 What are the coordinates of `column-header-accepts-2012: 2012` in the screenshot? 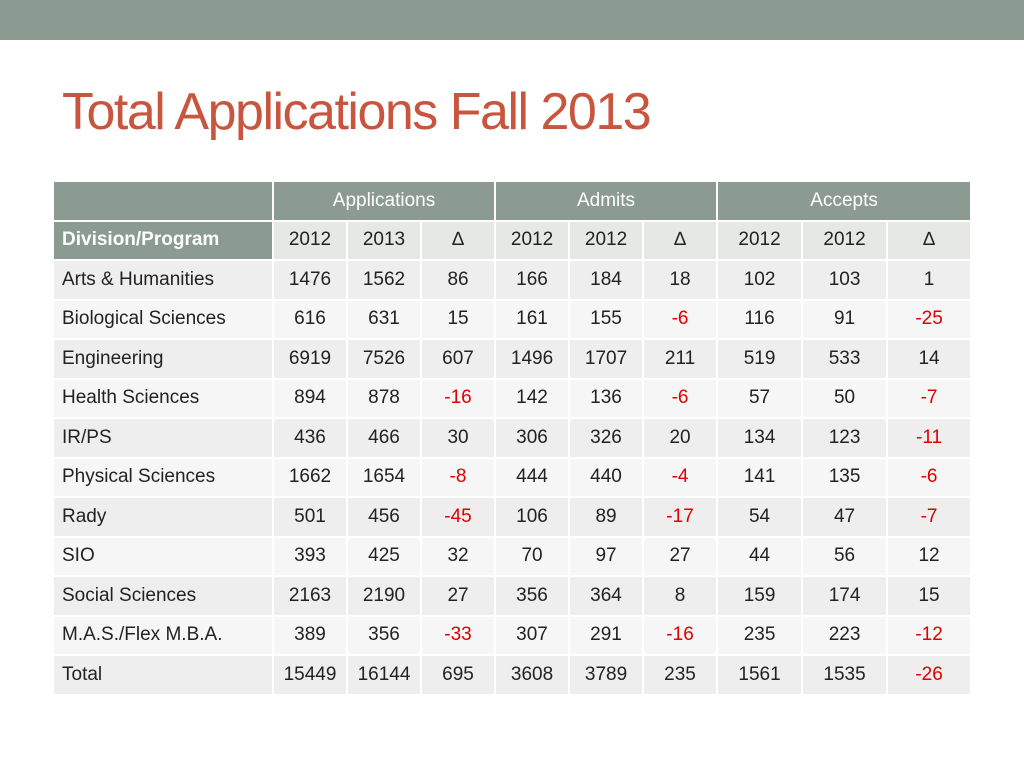 It's located at (760, 240).